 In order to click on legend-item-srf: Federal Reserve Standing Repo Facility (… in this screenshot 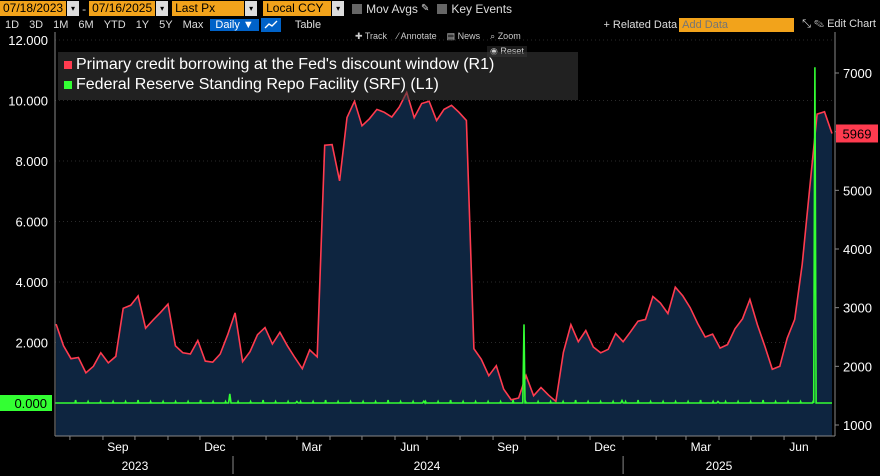, I will do `click(318, 85)`.